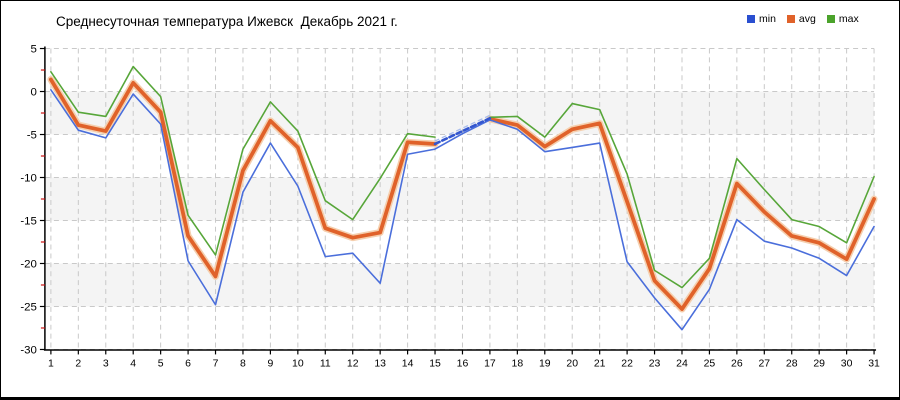 Image resolution: width=900 pixels, height=400 pixels. I want to click on x-tick-label: 13, so click(380, 363).